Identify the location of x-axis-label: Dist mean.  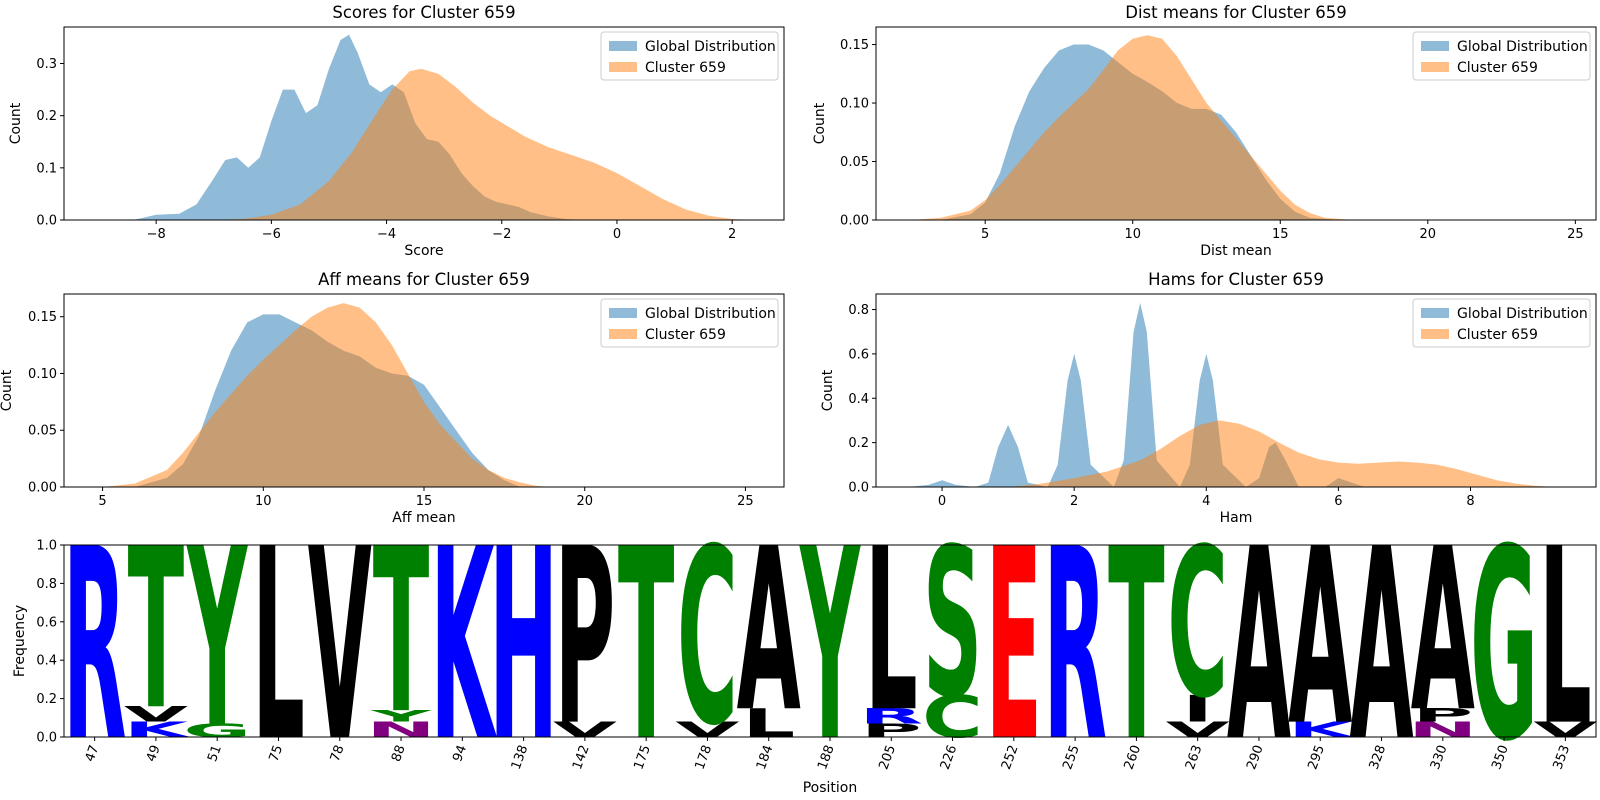
(1236, 251).